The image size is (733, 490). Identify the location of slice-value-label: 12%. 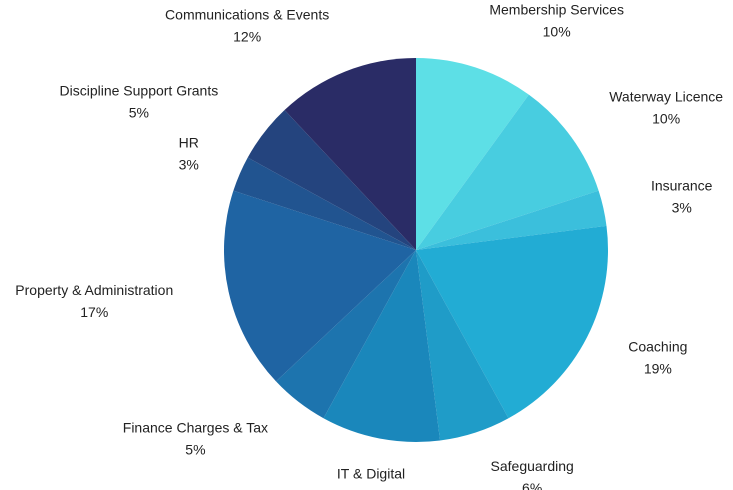
(247, 37).